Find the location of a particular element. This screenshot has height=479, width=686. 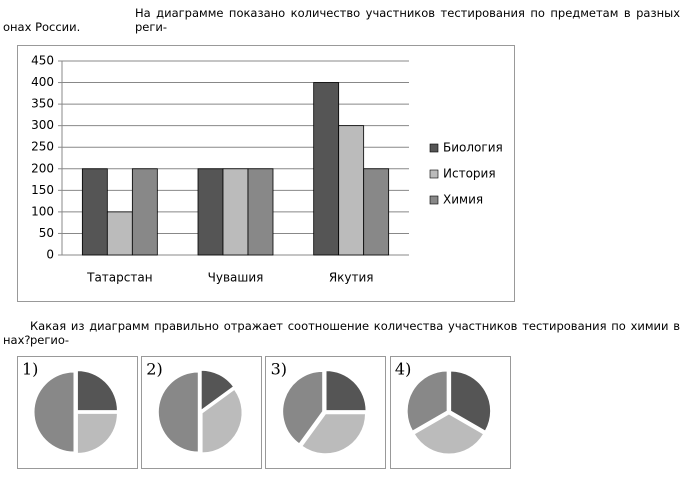

x-tick-label: Якутия is located at coordinates (351, 278).